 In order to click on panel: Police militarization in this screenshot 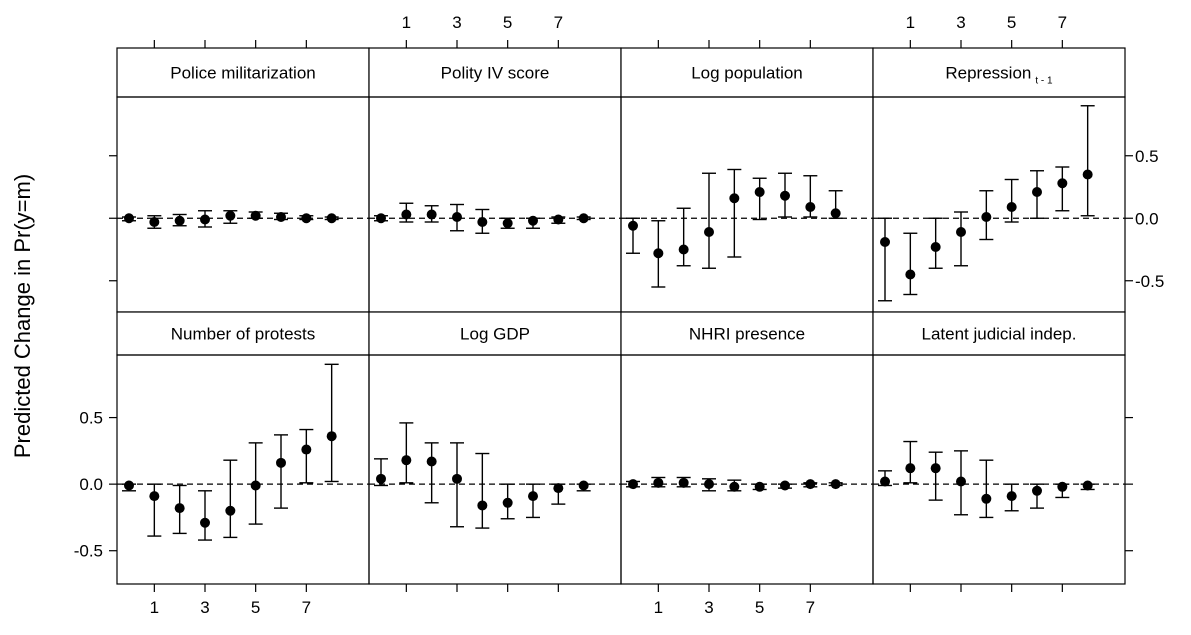, I will do `click(239, 176)`.